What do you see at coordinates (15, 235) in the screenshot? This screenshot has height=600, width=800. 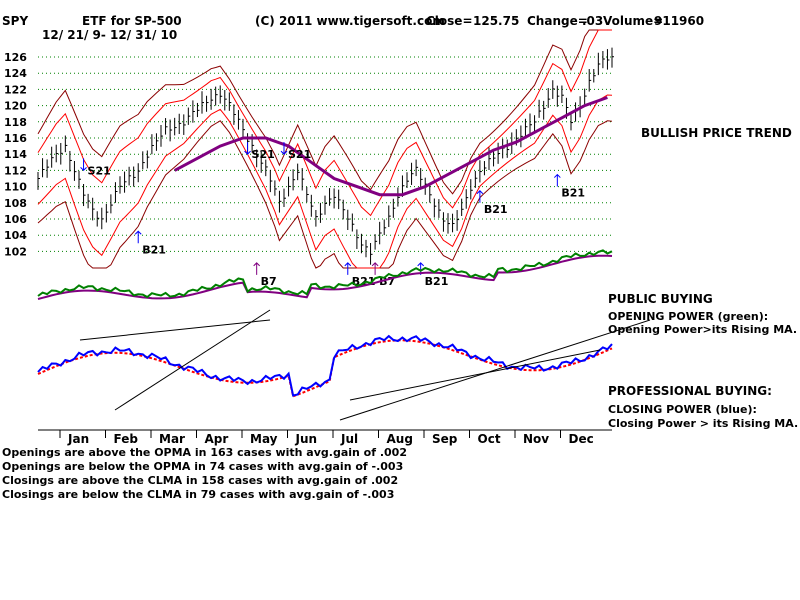 I see `y-tick-label: 104` at bounding box center [15, 235].